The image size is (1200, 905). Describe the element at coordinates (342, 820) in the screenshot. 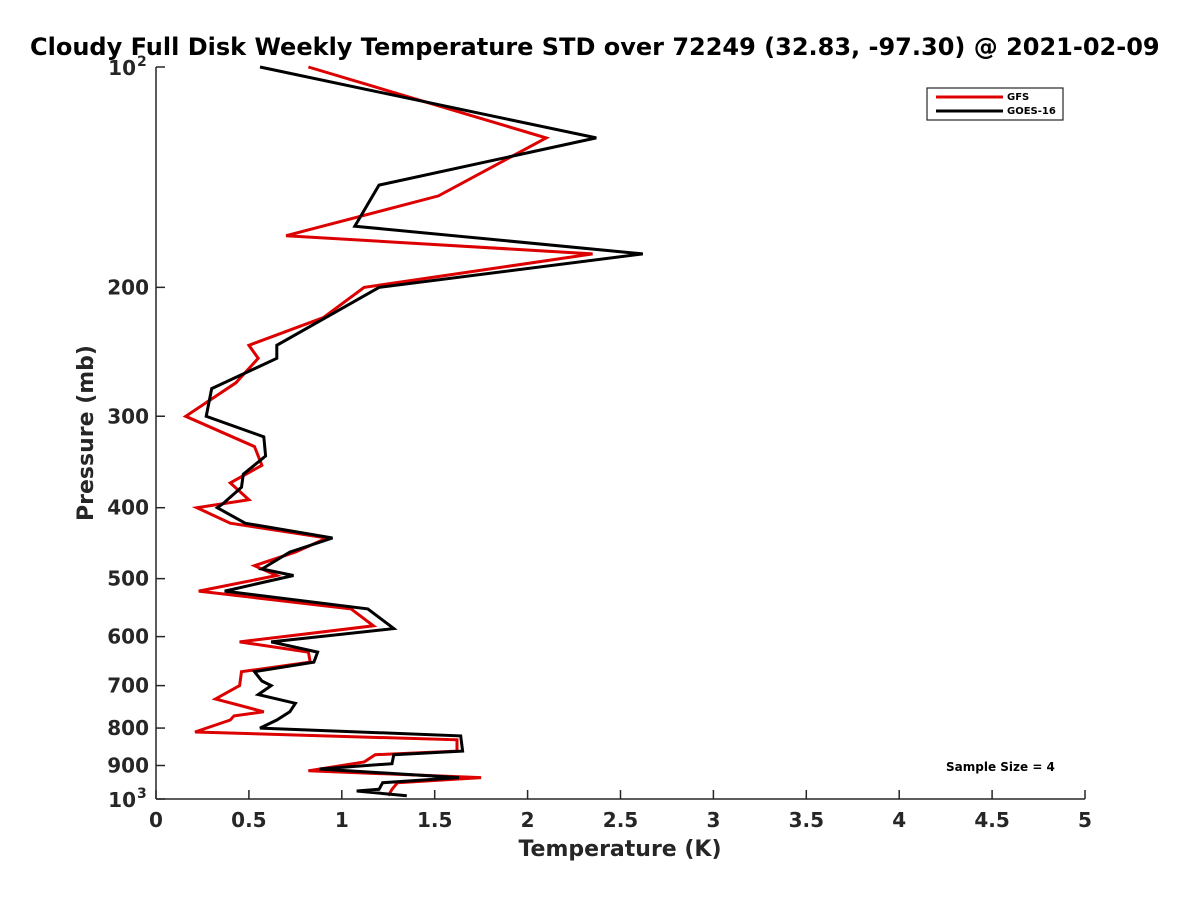

I see `x-tick-label: 1` at that location.